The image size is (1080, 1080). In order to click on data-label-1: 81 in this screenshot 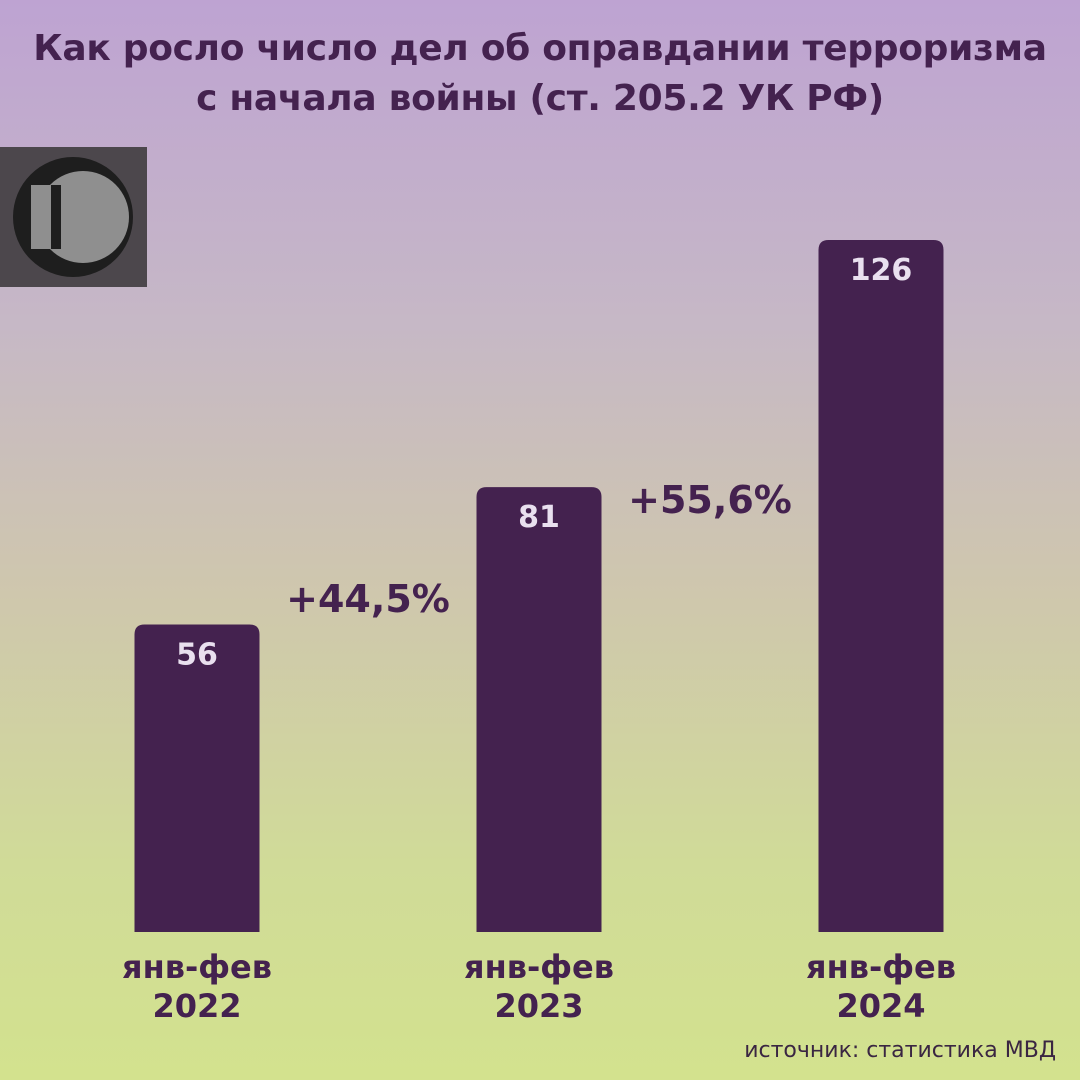, I will do `click(539, 517)`.